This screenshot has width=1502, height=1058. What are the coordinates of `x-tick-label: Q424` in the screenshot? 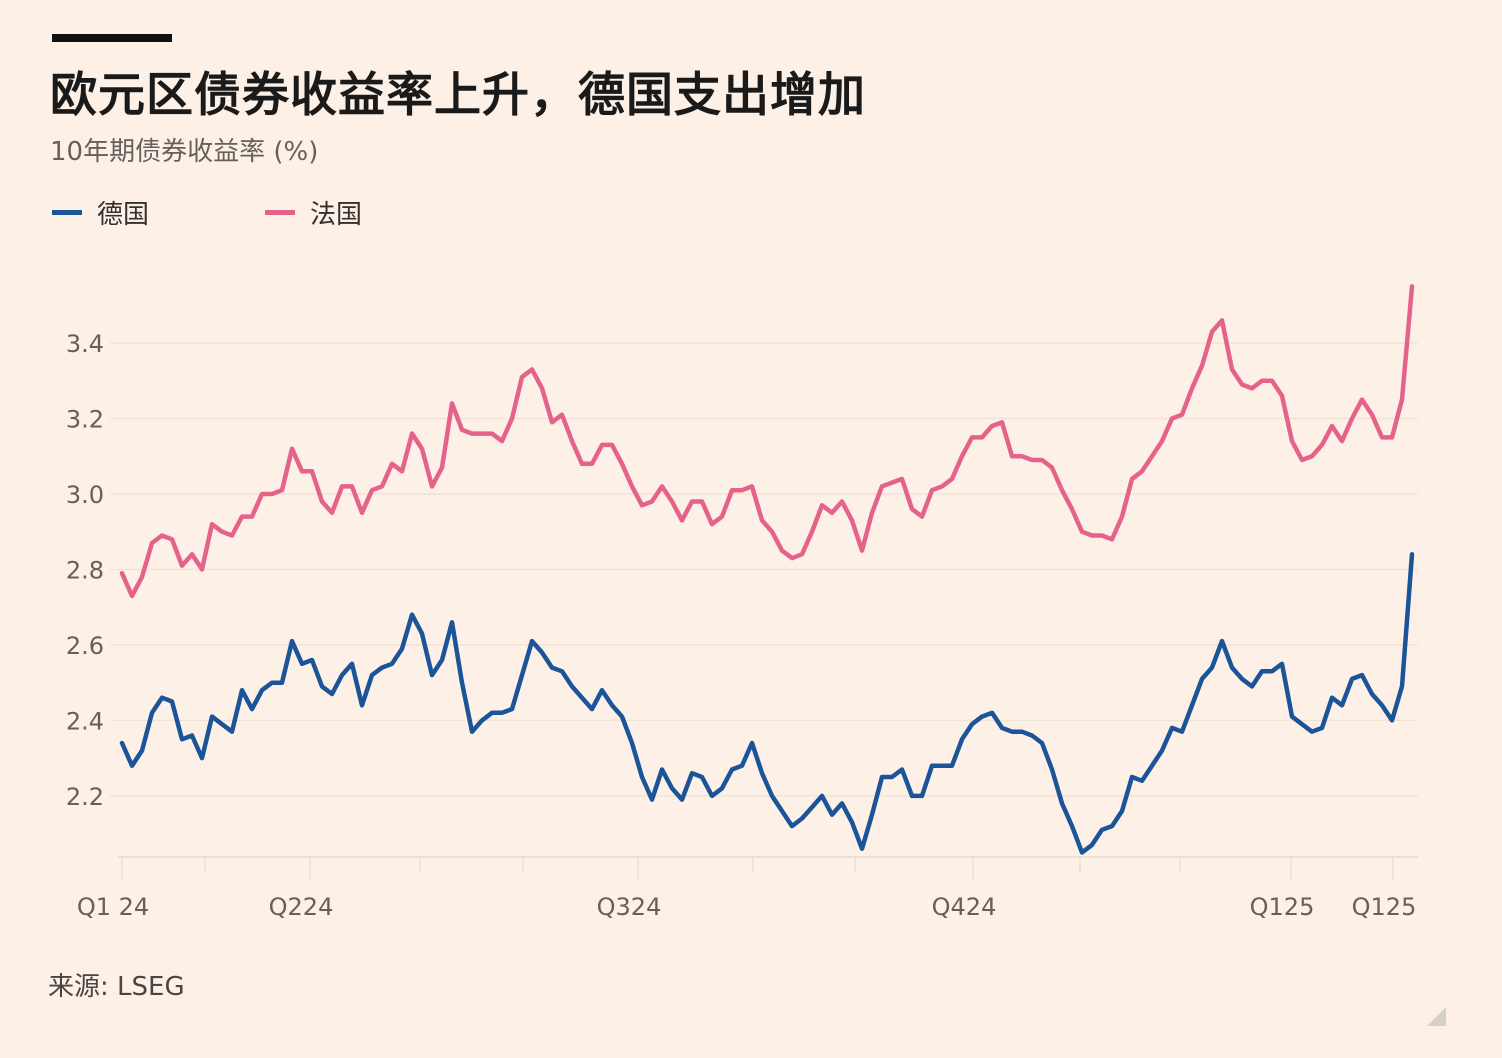 It's located at (964, 907).